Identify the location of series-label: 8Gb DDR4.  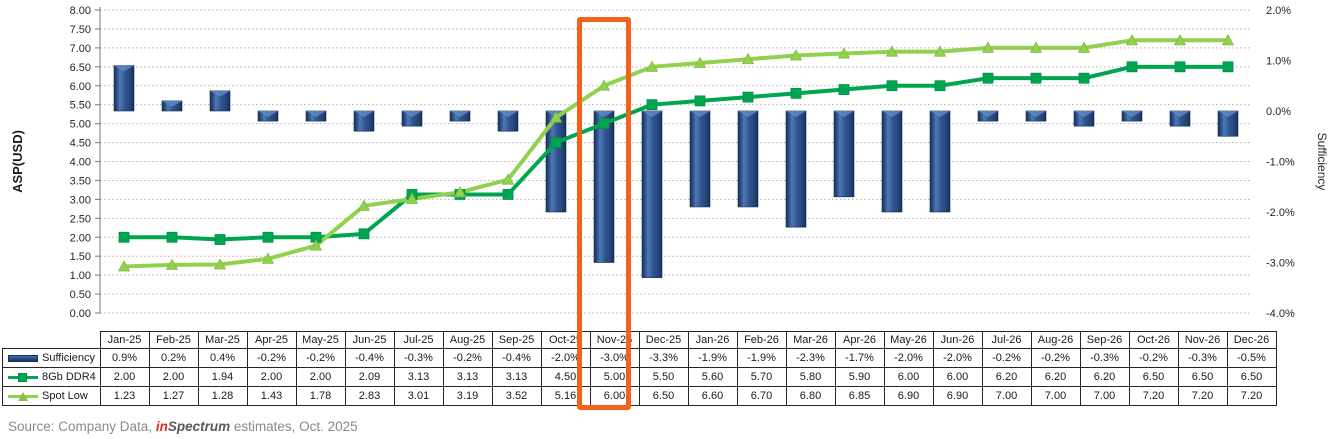
(69, 377).